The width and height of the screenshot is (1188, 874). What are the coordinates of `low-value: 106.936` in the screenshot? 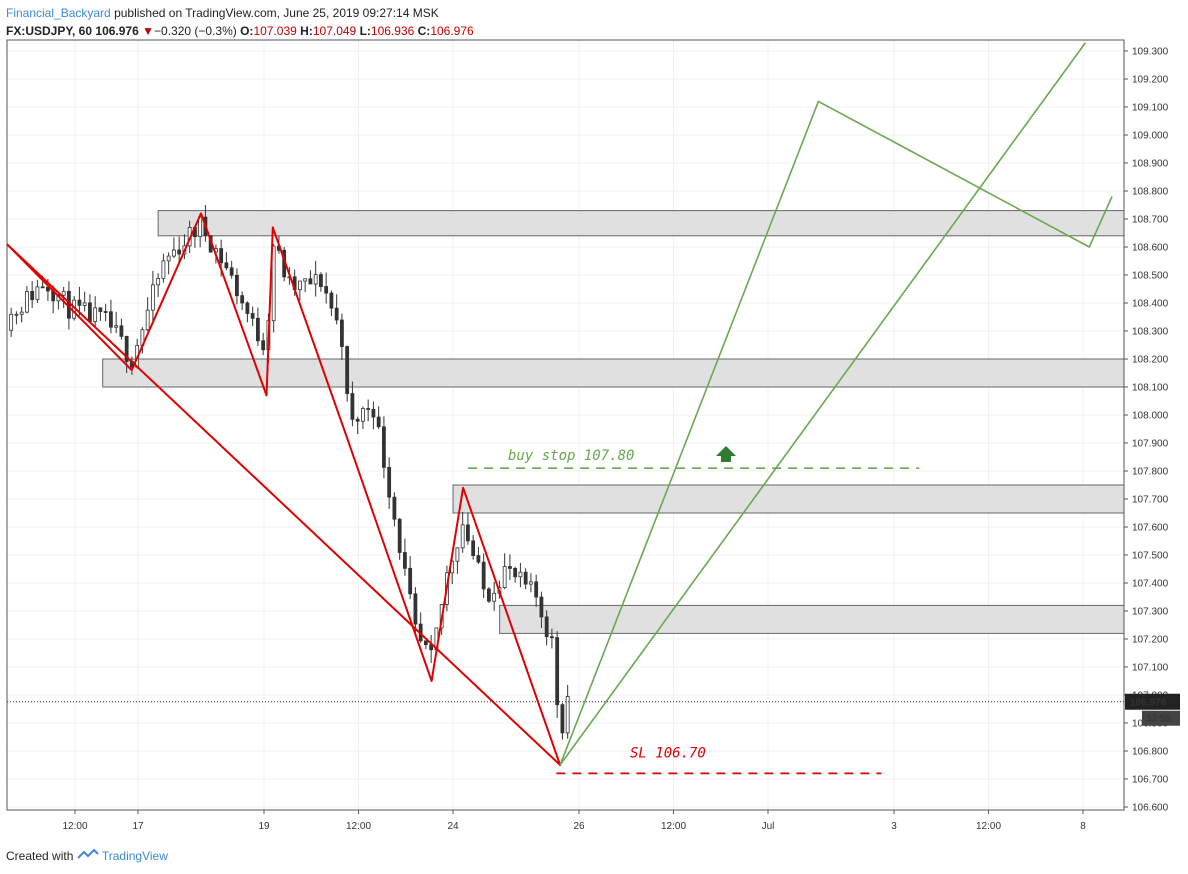 It's located at (392, 31).